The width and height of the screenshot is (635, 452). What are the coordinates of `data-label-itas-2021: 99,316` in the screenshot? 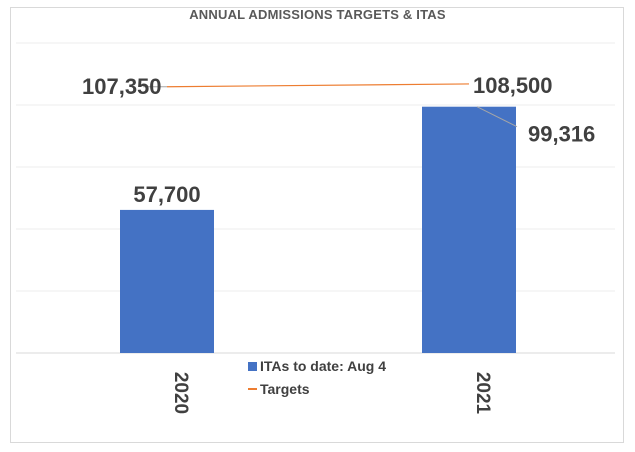 It's located at (561, 134).